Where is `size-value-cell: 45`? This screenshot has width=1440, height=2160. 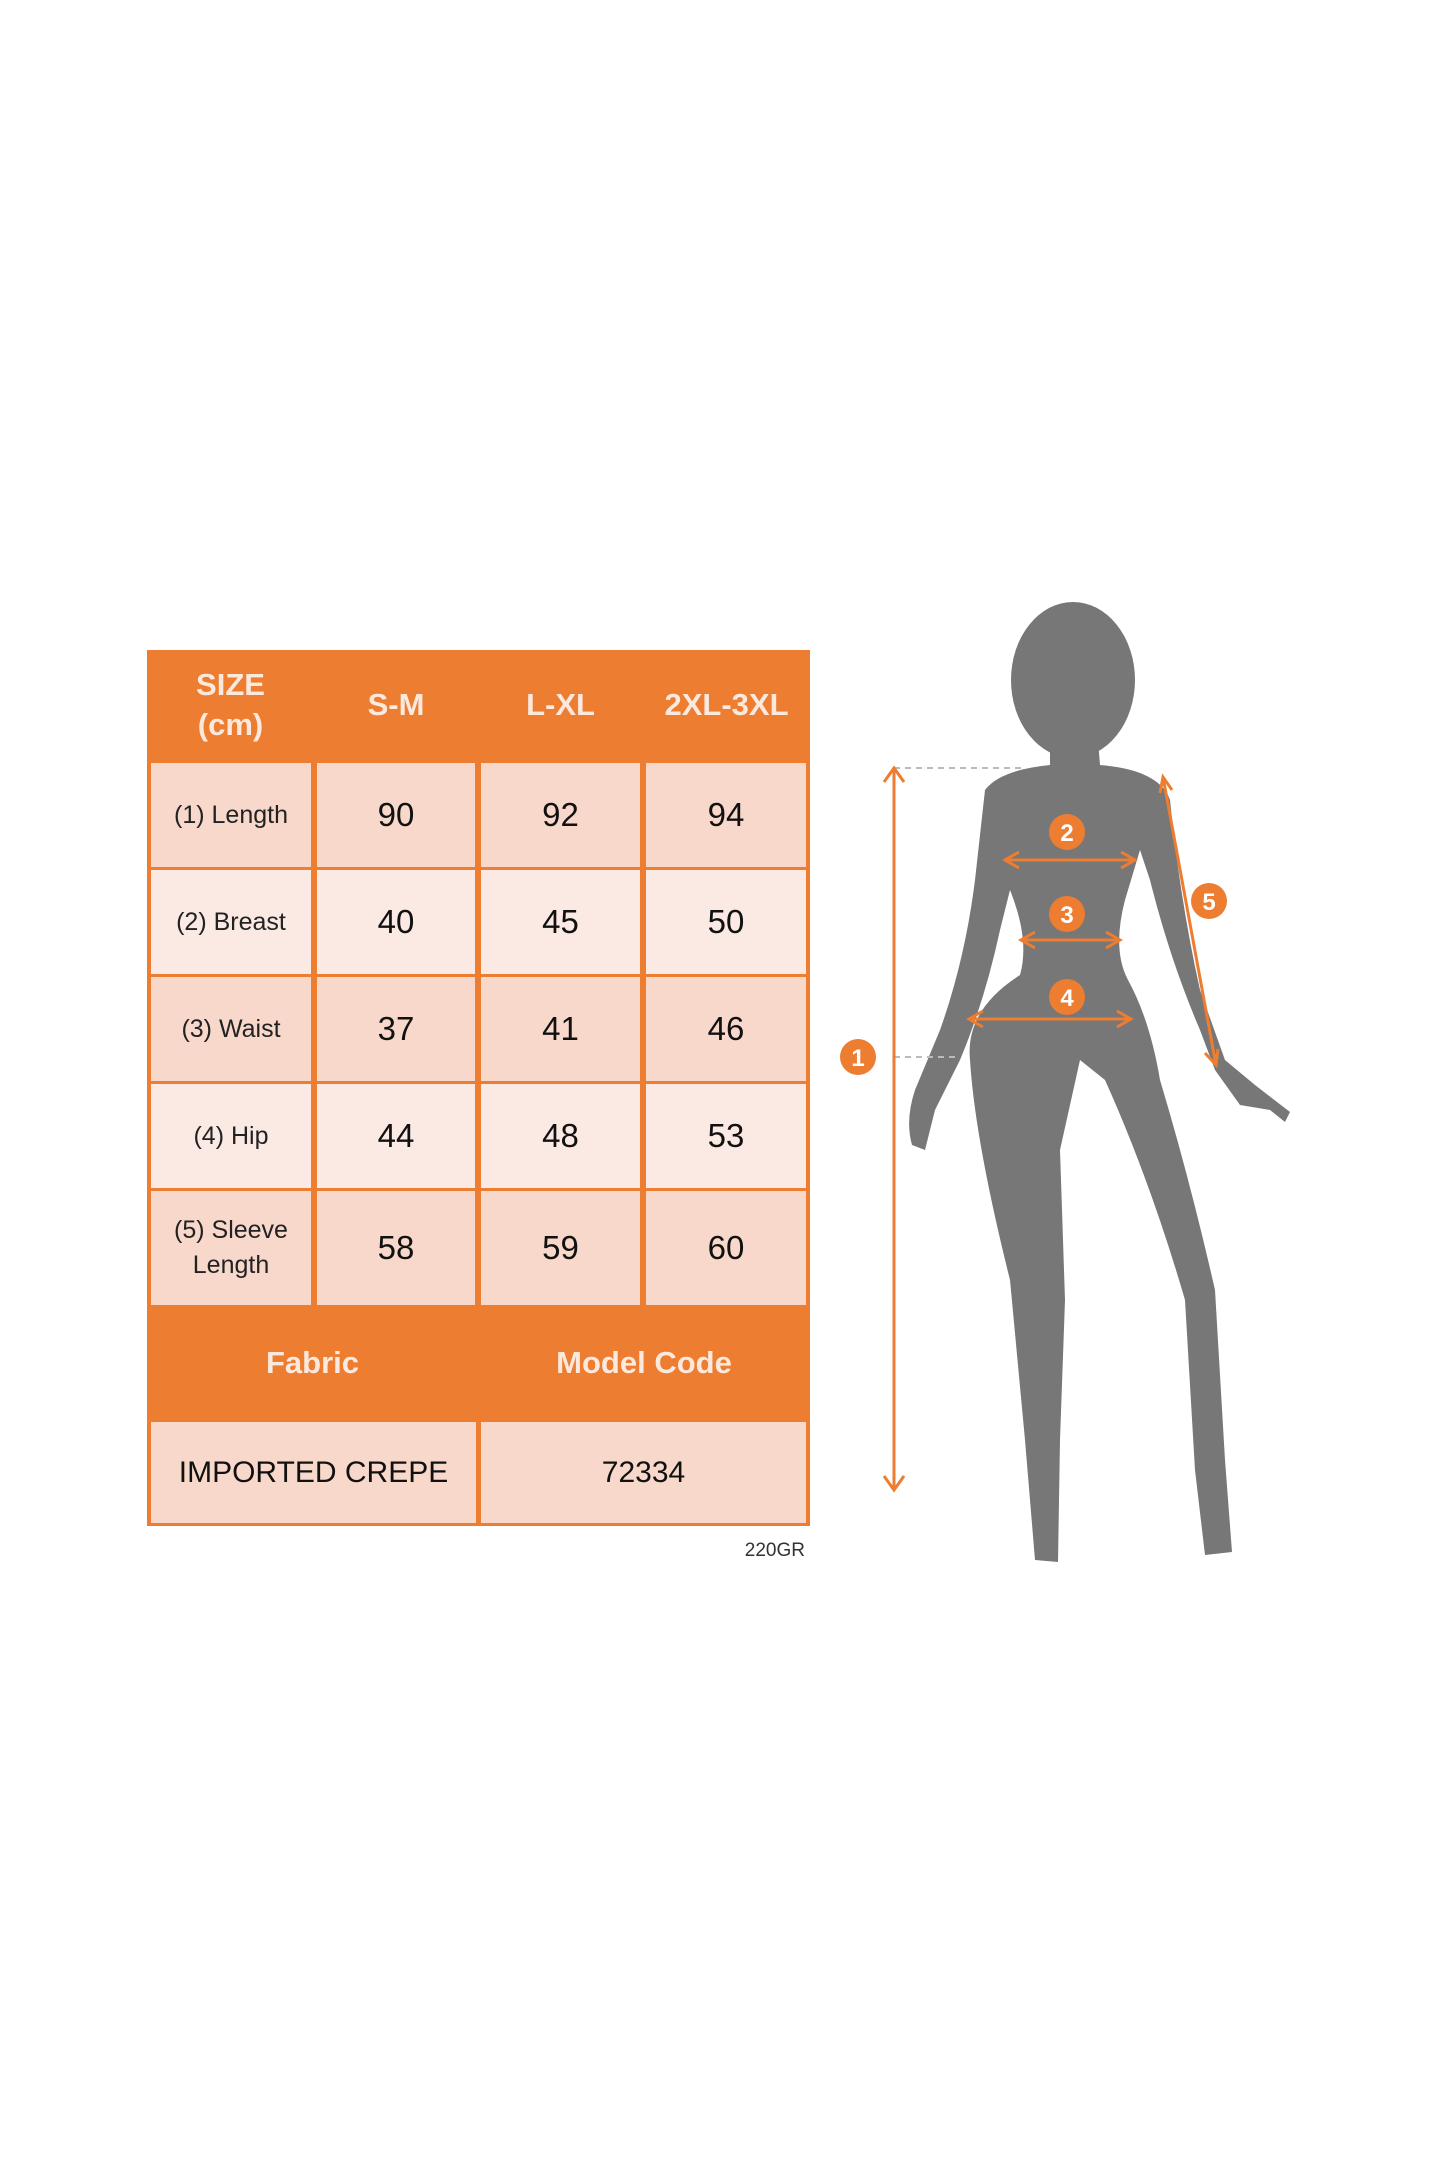
size-value-cell: 45 is located at coordinates (560, 922).